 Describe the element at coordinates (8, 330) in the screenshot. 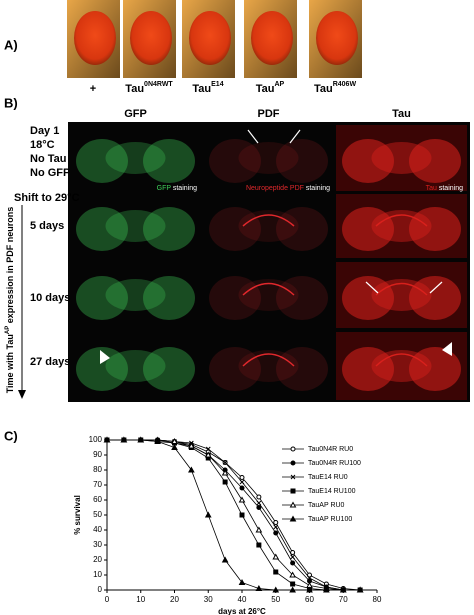

I see `t: AP` at that location.